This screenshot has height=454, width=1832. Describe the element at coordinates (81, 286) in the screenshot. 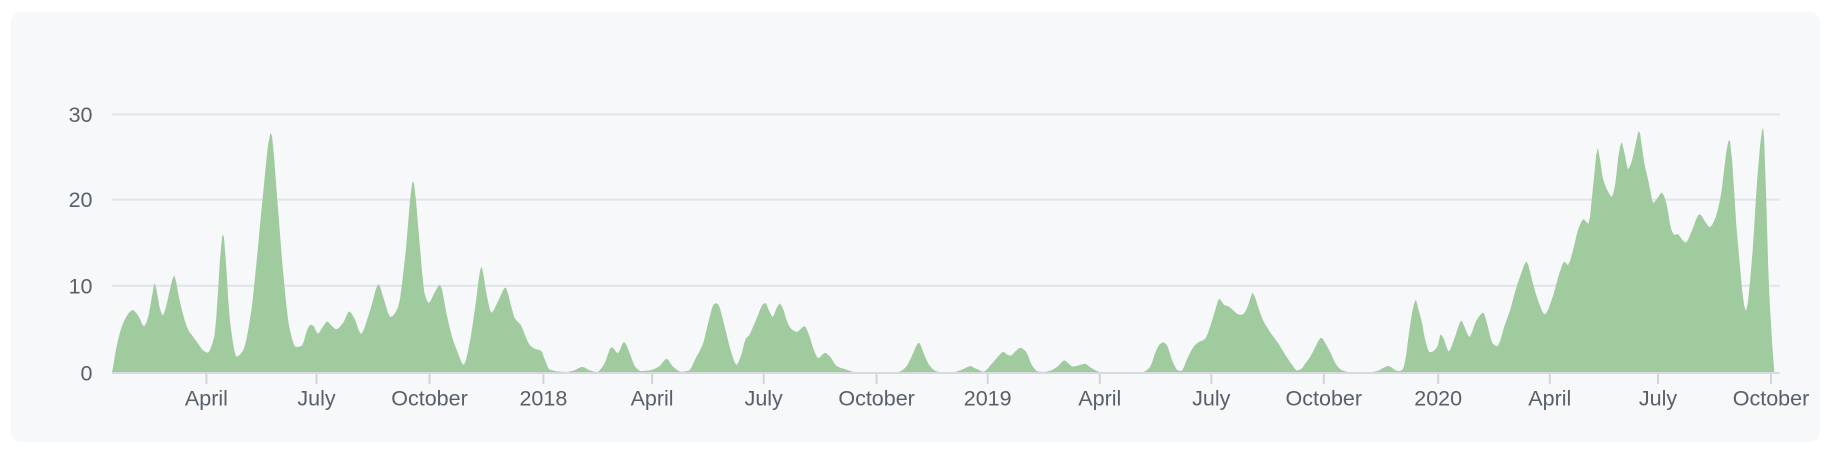

I see `svg-text: 10` at that location.